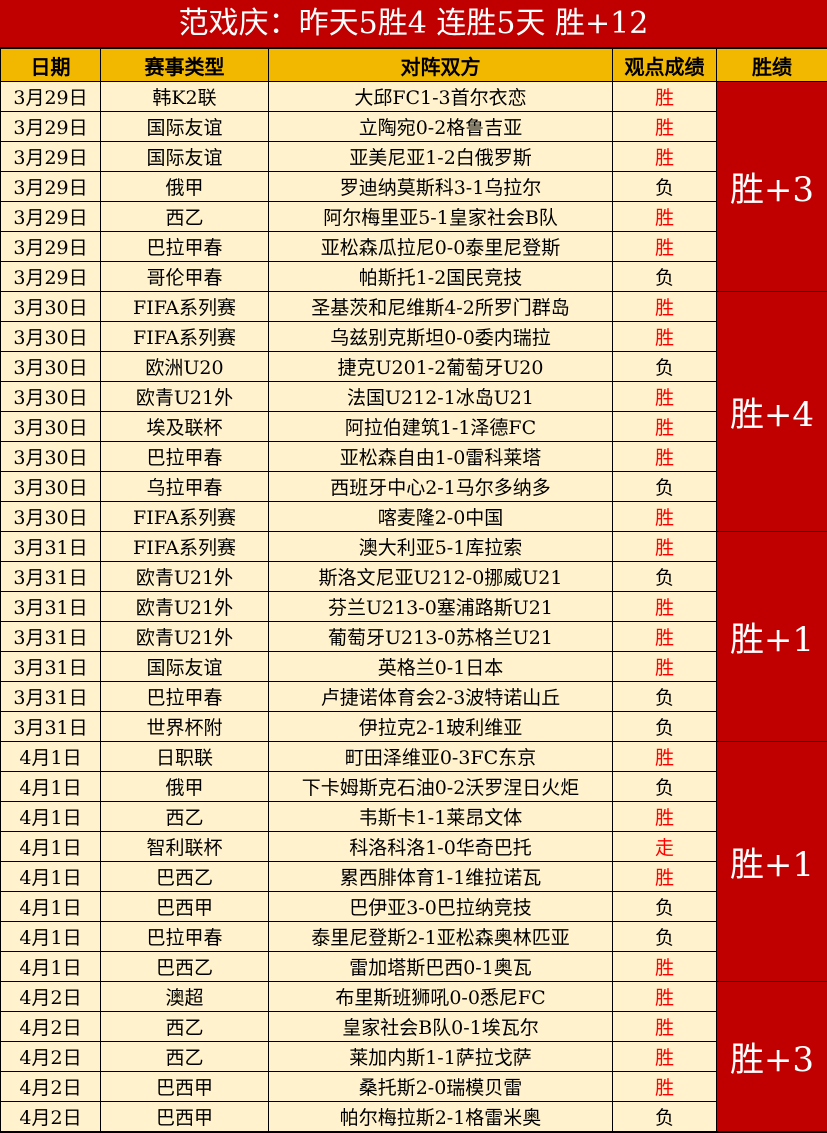 The width and height of the screenshot is (827, 1133). Describe the element at coordinates (413, 276) in the screenshot. I see `table-row: 3月29日 哥伦甲春 帕斯托1-2国民竞技负` at that location.